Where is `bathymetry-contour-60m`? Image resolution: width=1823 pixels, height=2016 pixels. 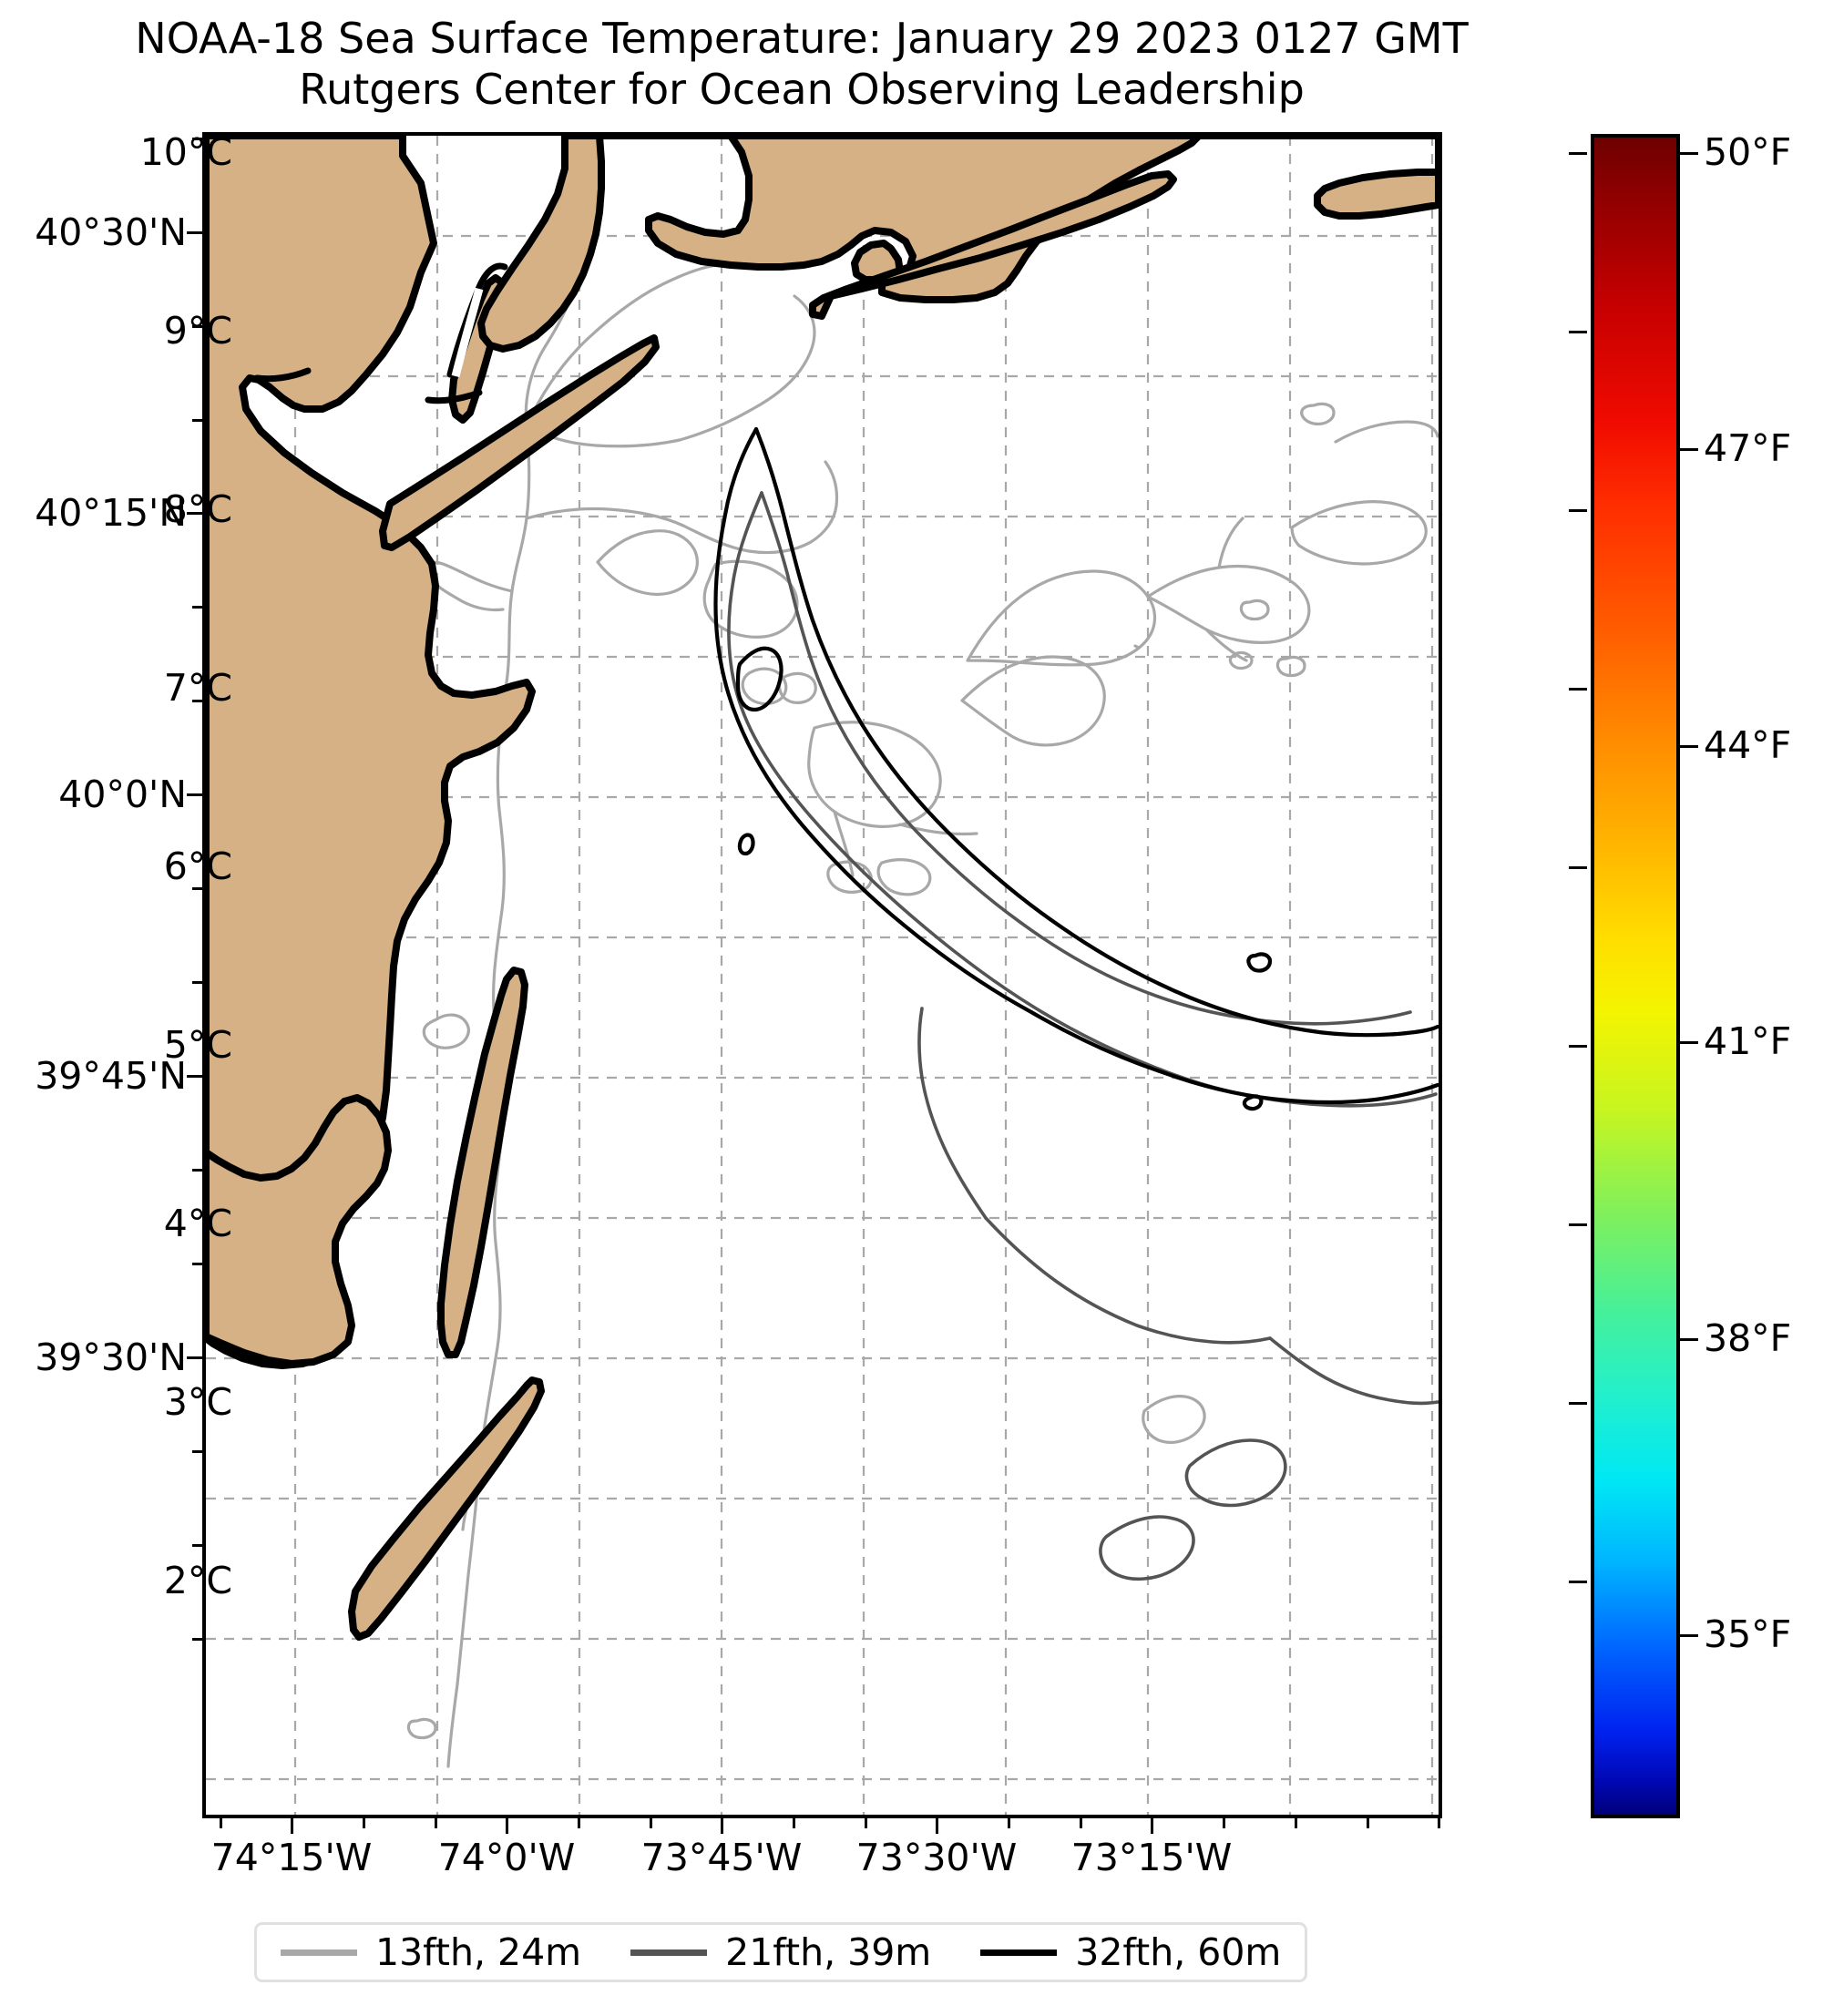 bathymetry-contour-60m is located at coordinates (1076, 768).